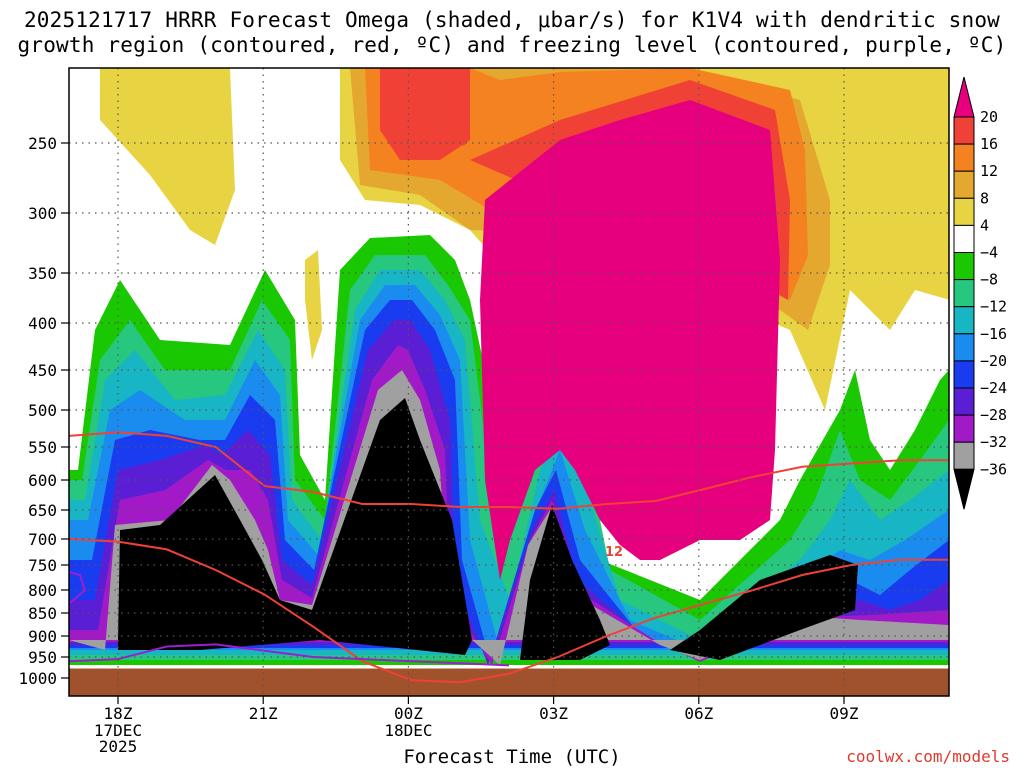 The width and height of the screenshot is (1024, 768). I want to click on ground-terrain, so click(509, 682).